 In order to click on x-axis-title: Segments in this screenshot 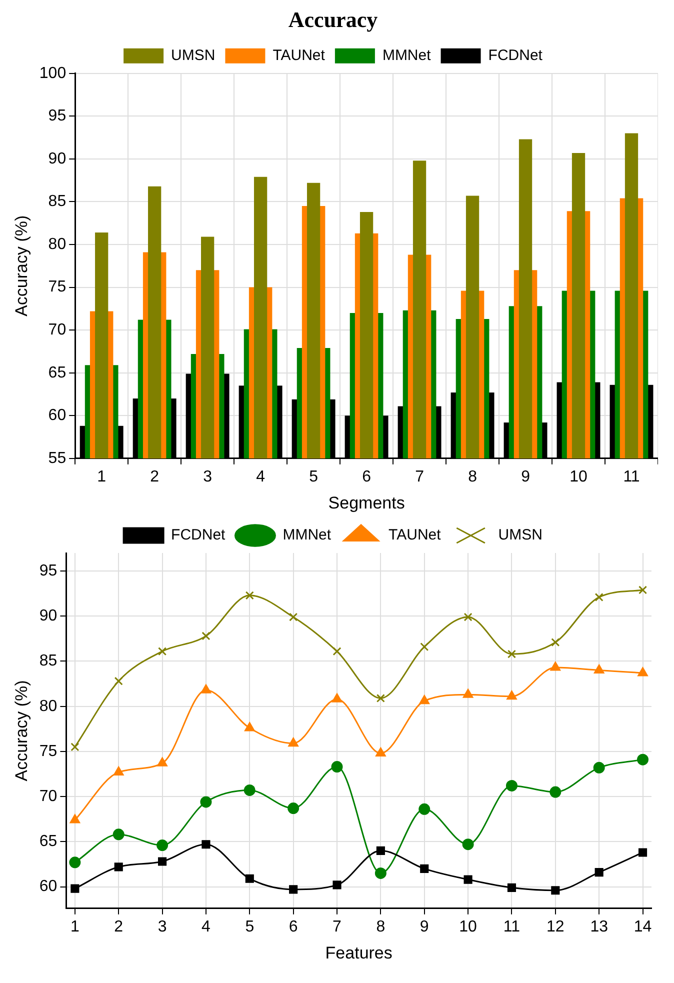, I will do `click(366, 502)`.